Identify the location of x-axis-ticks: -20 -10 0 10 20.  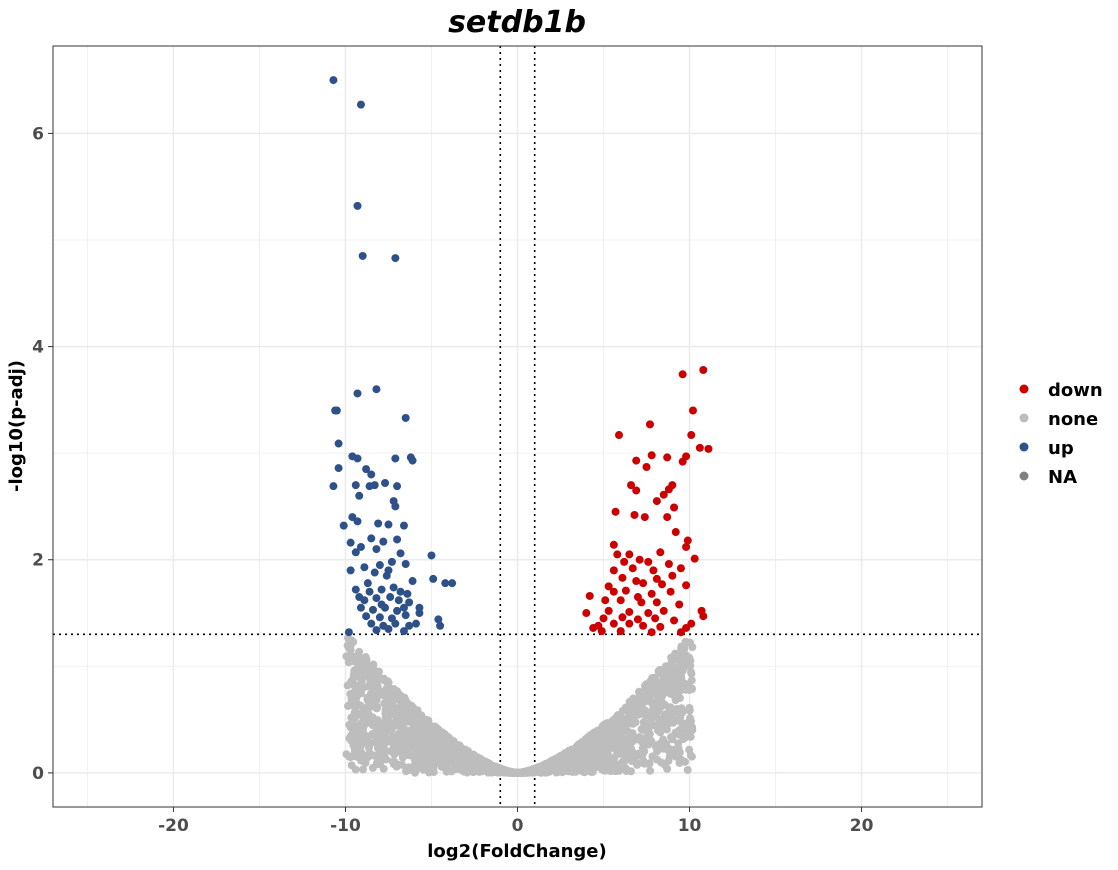
(516, 821).